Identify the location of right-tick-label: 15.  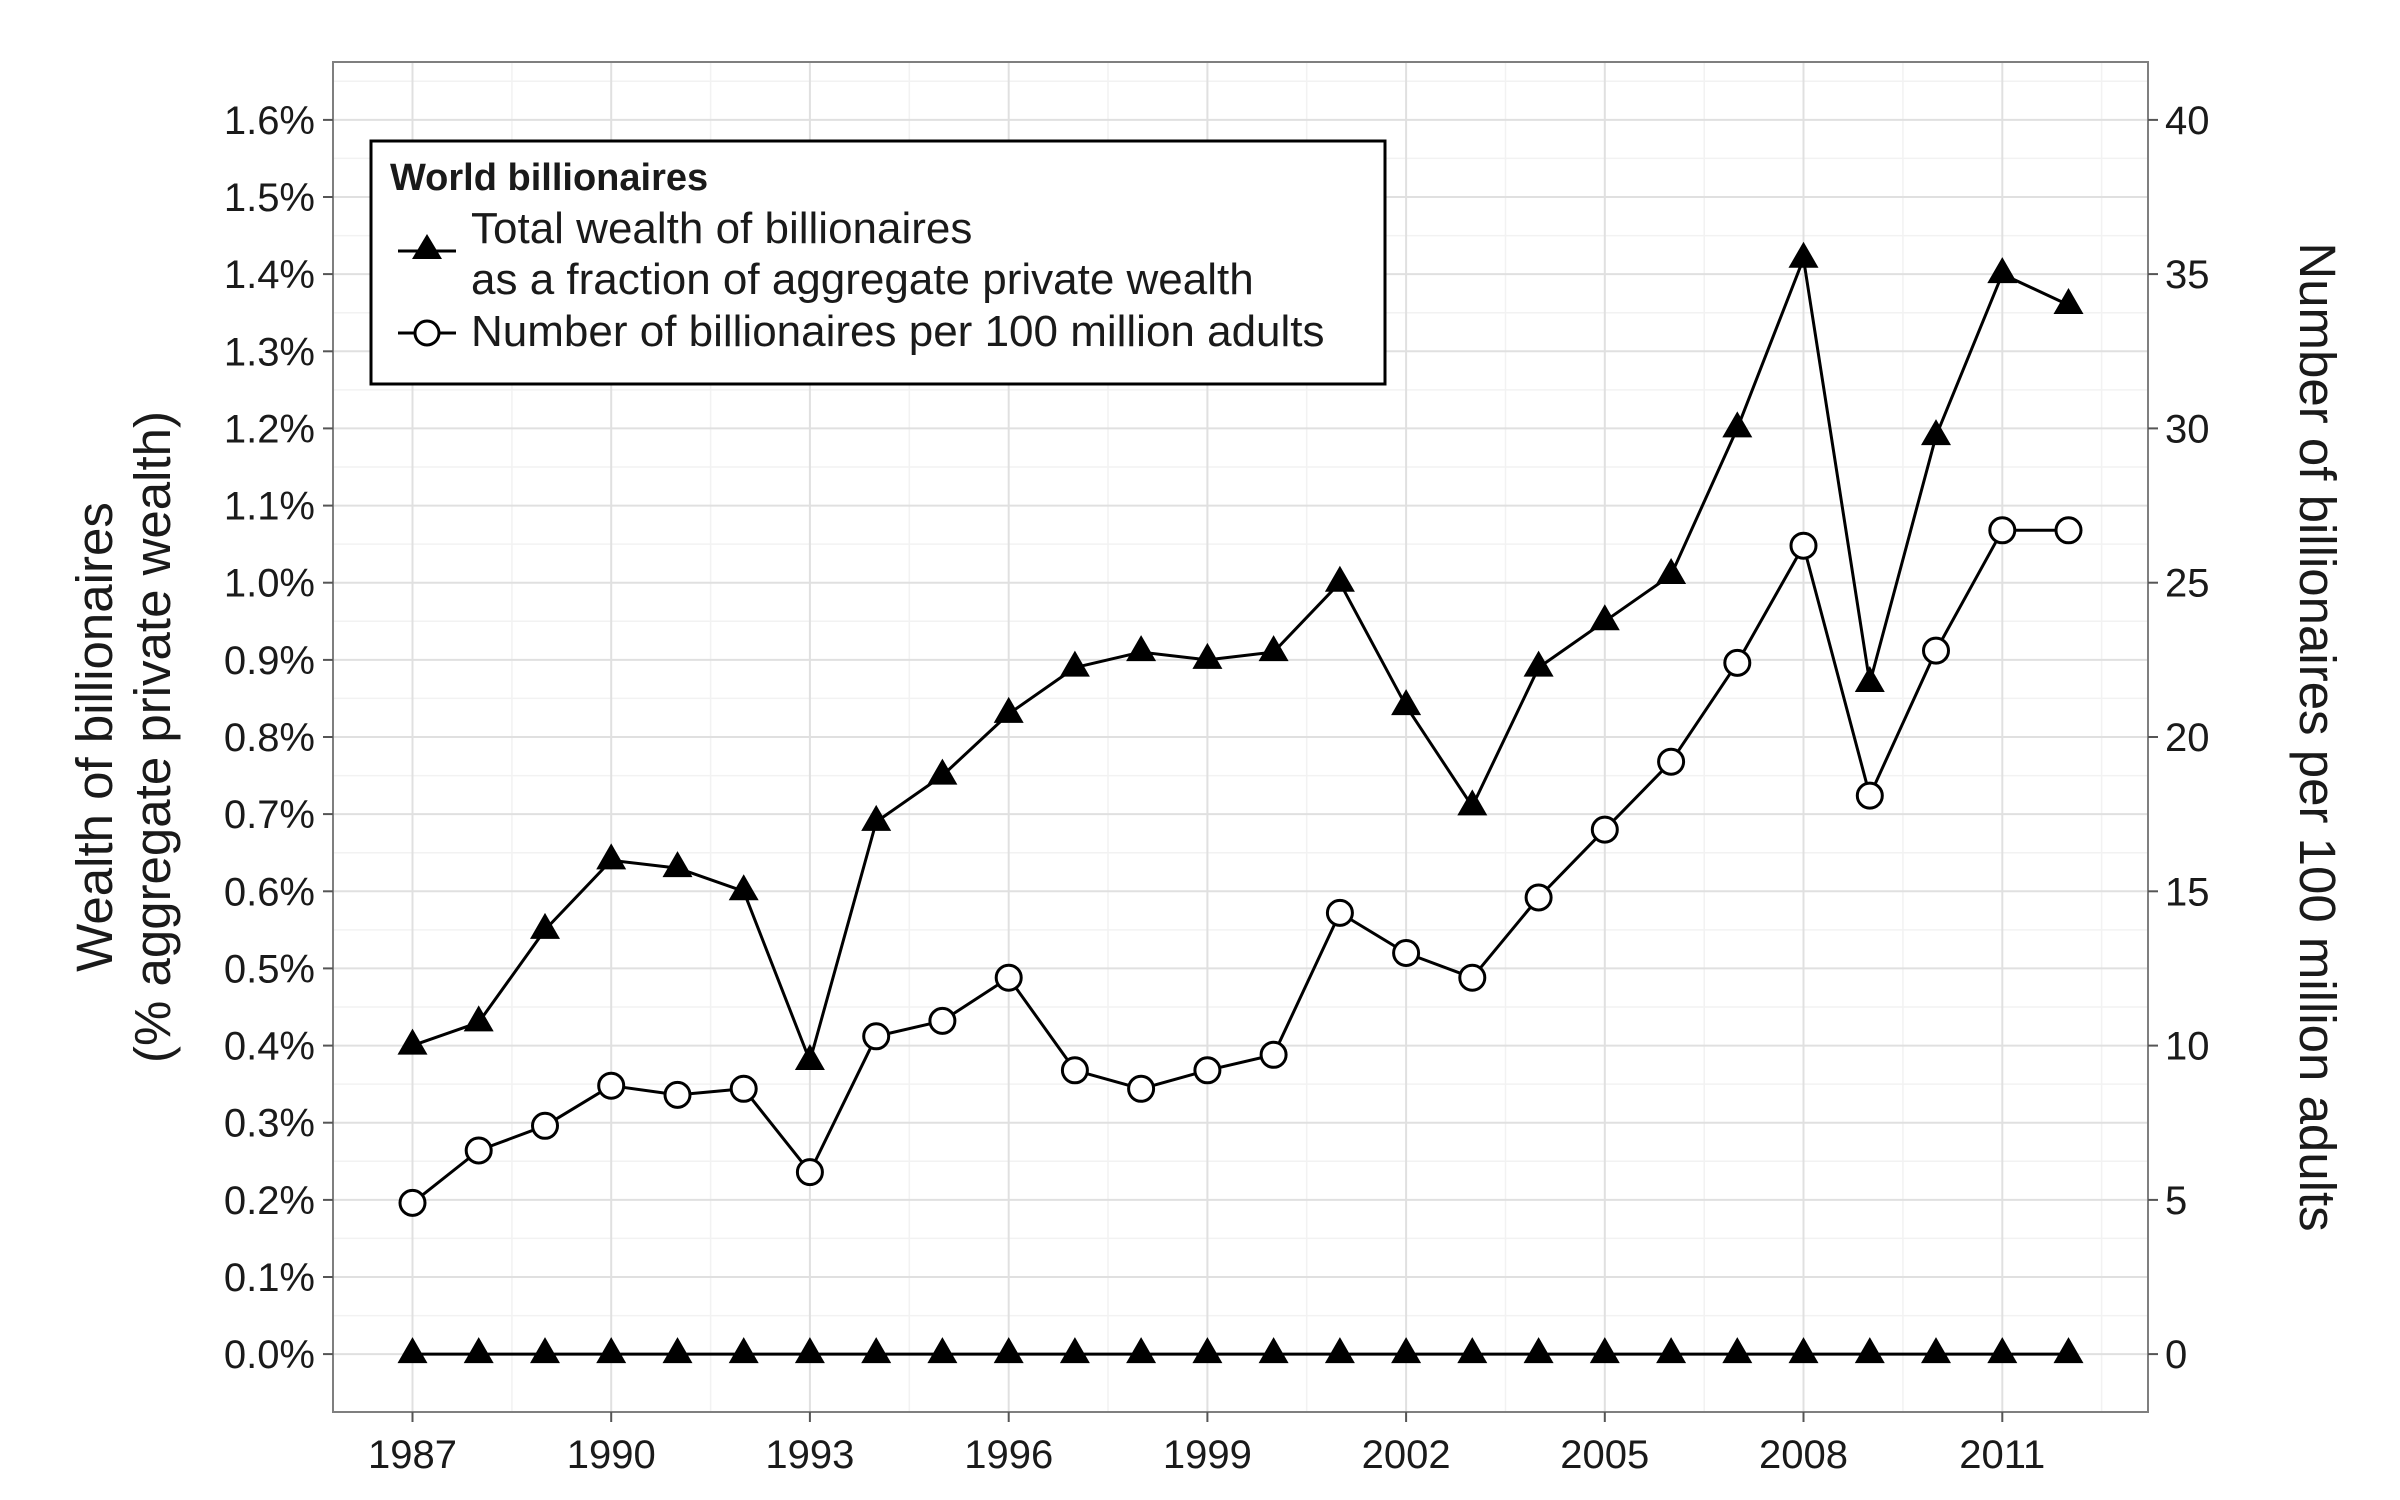
(2187, 892).